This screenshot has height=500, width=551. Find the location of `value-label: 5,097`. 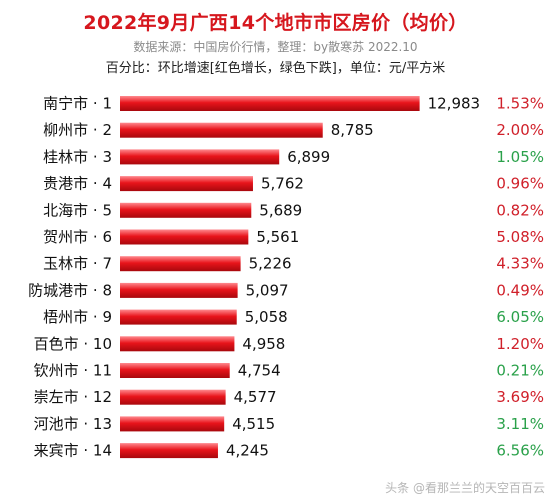

value-label: 5,097 is located at coordinates (267, 290).